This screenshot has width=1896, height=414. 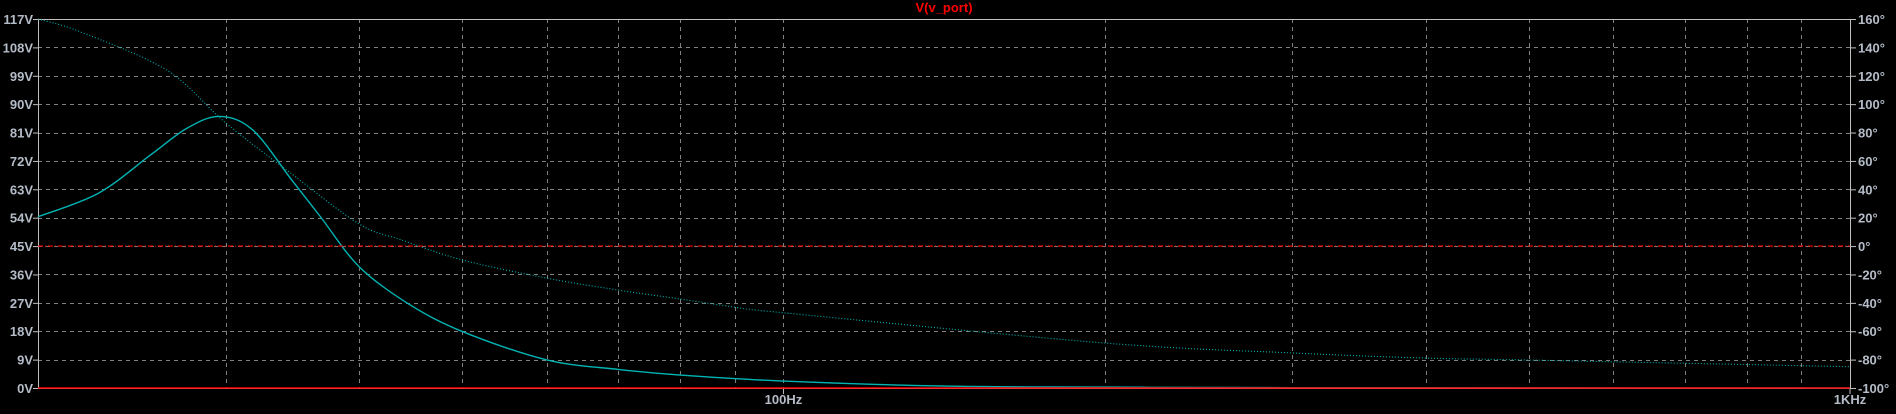 What do you see at coordinates (21, 218) in the screenshot?
I see `left-tick-label: 54V` at bounding box center [21, 218].